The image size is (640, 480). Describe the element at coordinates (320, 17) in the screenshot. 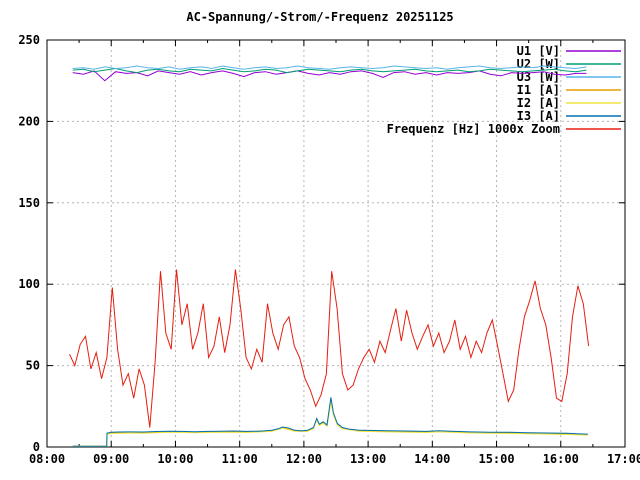

I see `chart-title: AC-Spannung/-Strom/-Frequenz 20251125` at that location.